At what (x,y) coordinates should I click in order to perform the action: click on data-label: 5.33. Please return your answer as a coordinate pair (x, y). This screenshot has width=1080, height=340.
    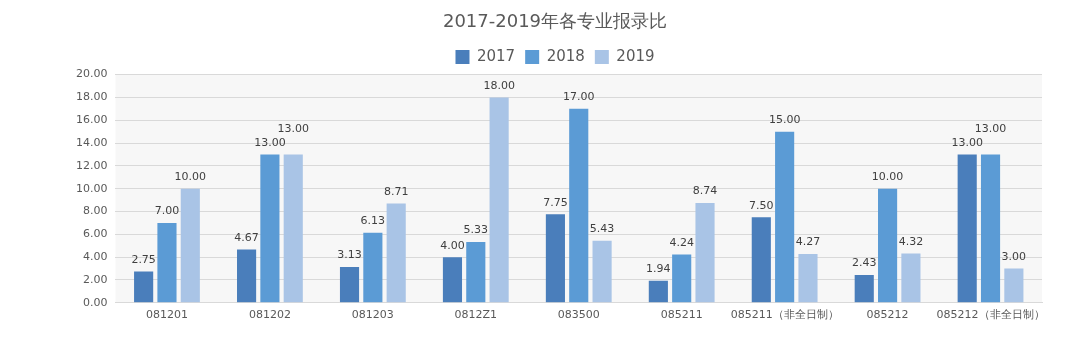
    Looking at the image, I should click on (476, 230).